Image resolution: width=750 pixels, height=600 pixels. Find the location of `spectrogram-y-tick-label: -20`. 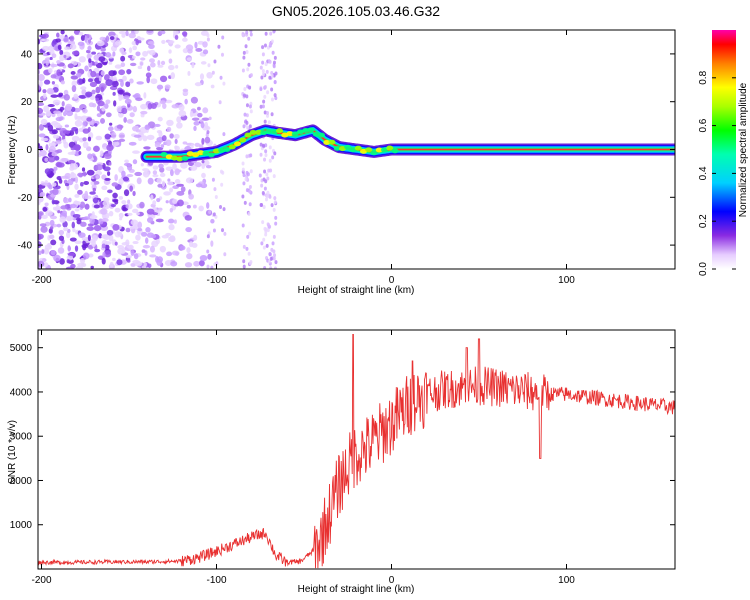

spectrogram-y-tick-label: -20 is located at coordinates (25, 198).